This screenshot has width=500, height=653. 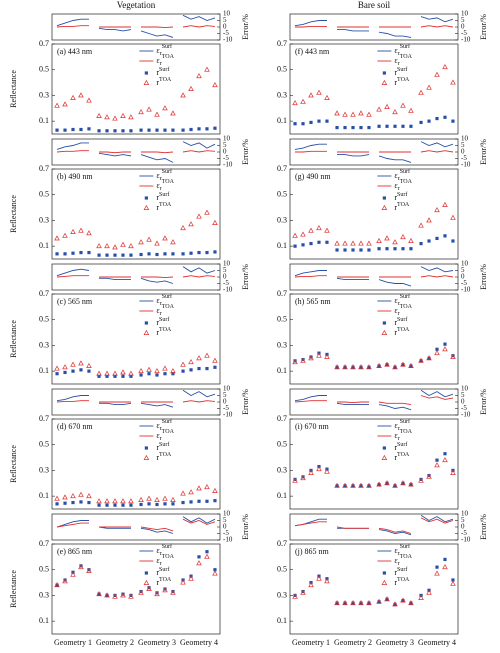 What do you see at coordinates (395, 642) in the screenshot?
I see `x-tick-label: Geometry 3` at bounding box center [395, 642].